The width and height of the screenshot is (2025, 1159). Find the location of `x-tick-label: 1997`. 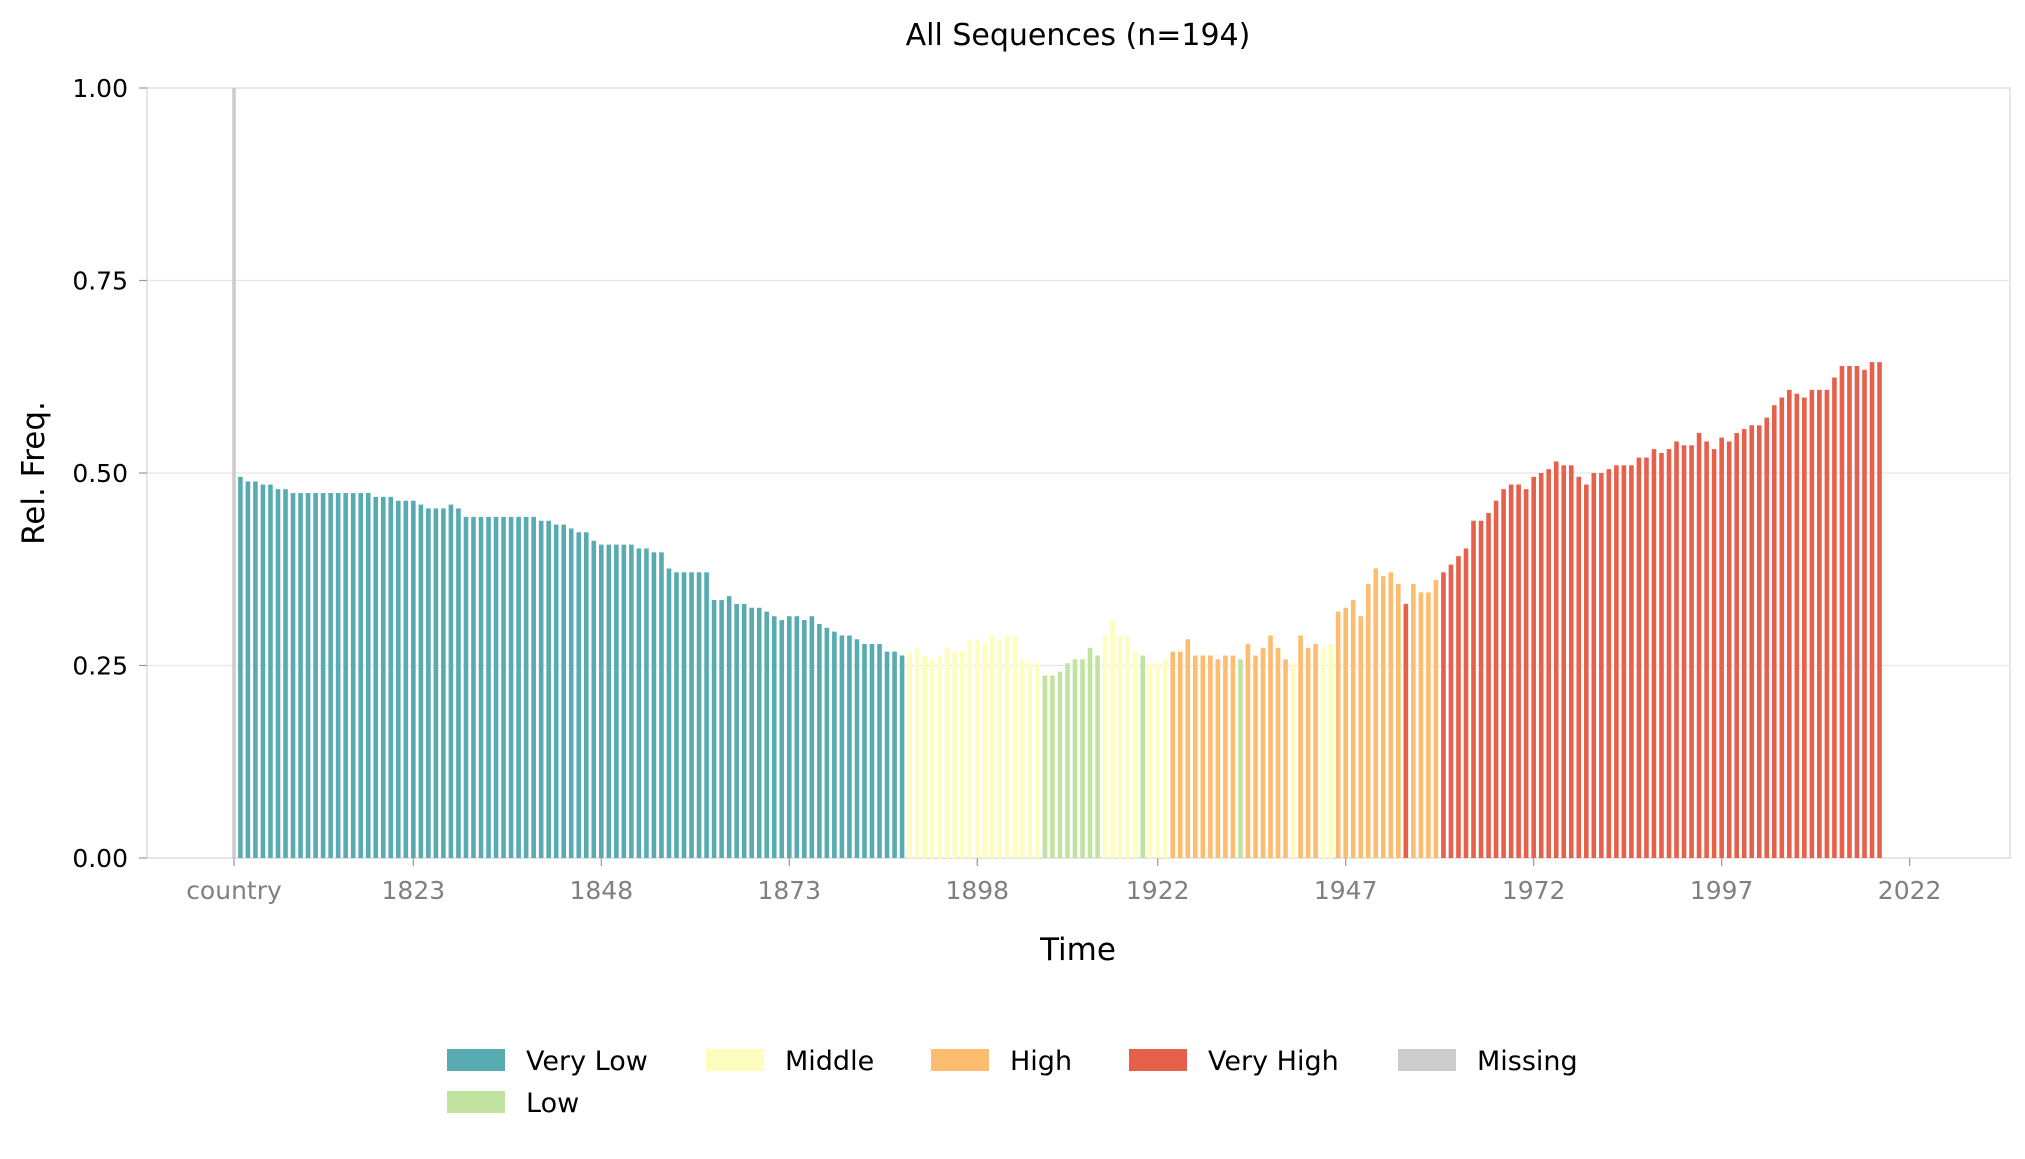

x-tick-label: 1997 is located at coordinates (1722, 890).